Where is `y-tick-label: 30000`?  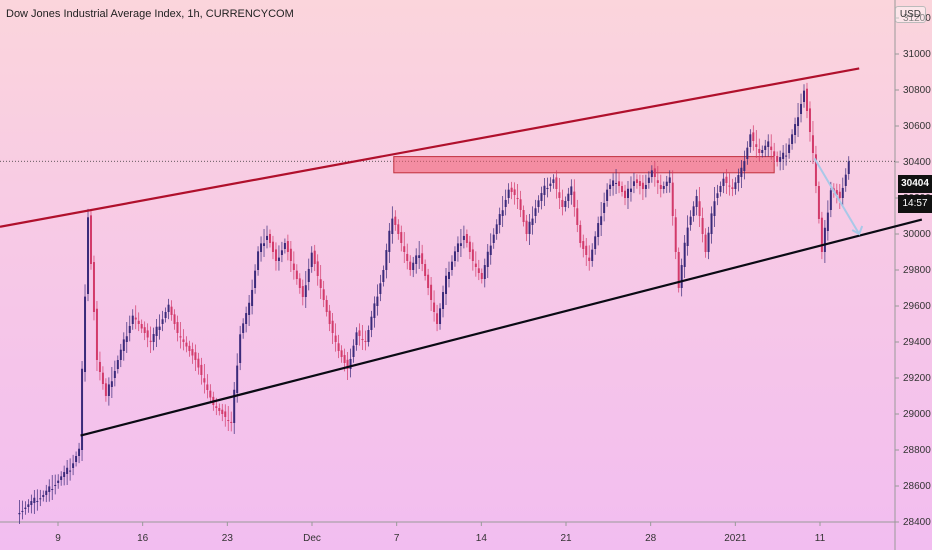 y-tick-label: 30000 is located at coordinates (917, 234).